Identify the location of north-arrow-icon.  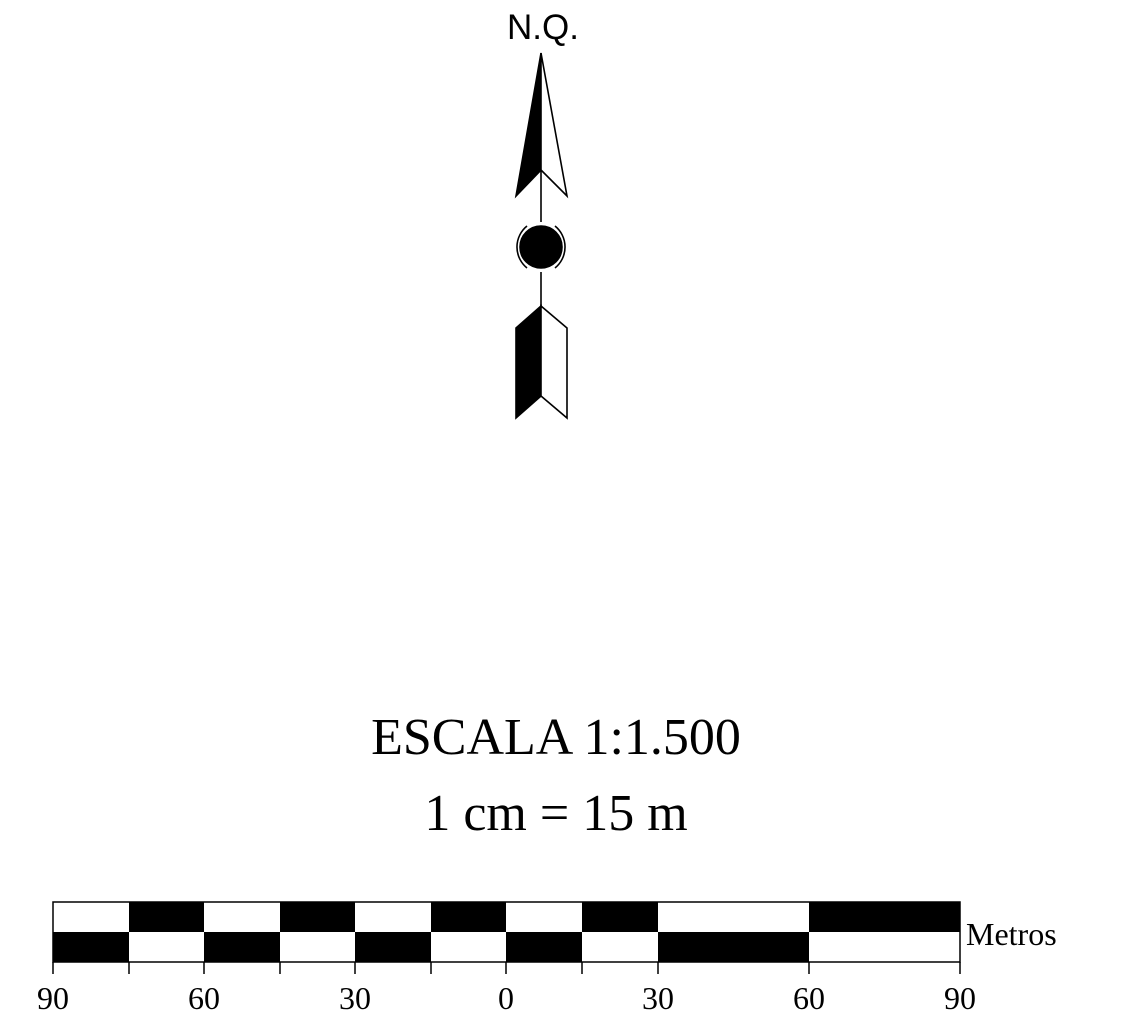
(541, 236).